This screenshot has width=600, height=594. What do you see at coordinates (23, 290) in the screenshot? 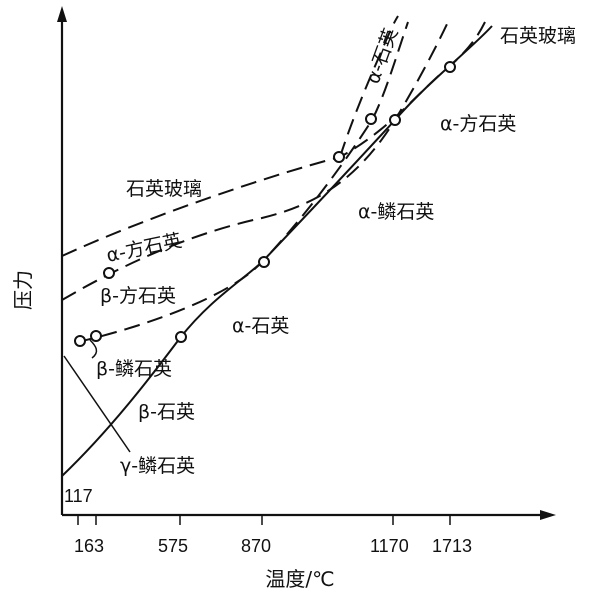
I see `y-axis-label: 压力` at bounding box center [23, 290].